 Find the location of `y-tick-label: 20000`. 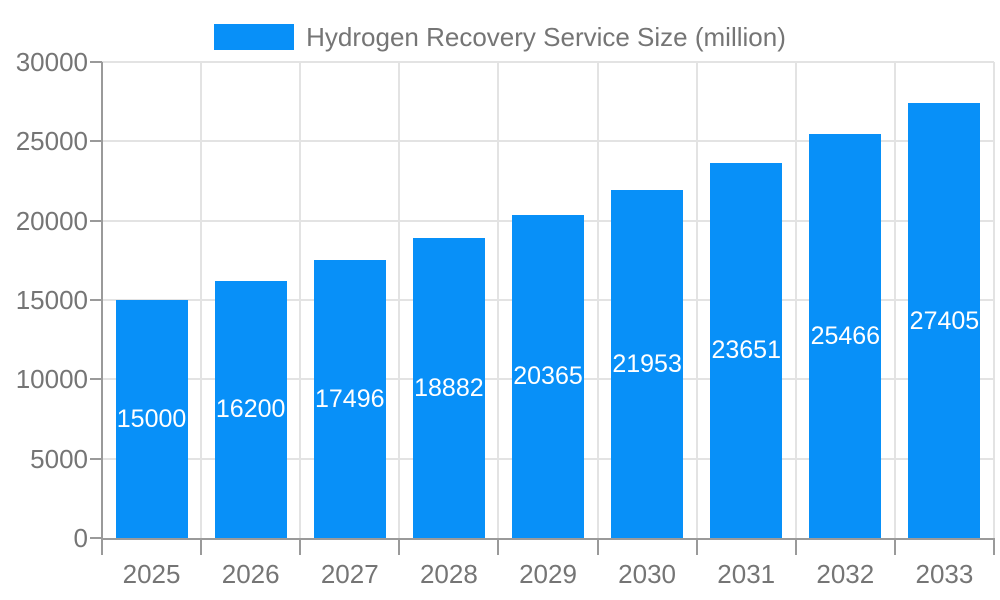

y-tick-label: 20000 is located at coordinates (51, 220).